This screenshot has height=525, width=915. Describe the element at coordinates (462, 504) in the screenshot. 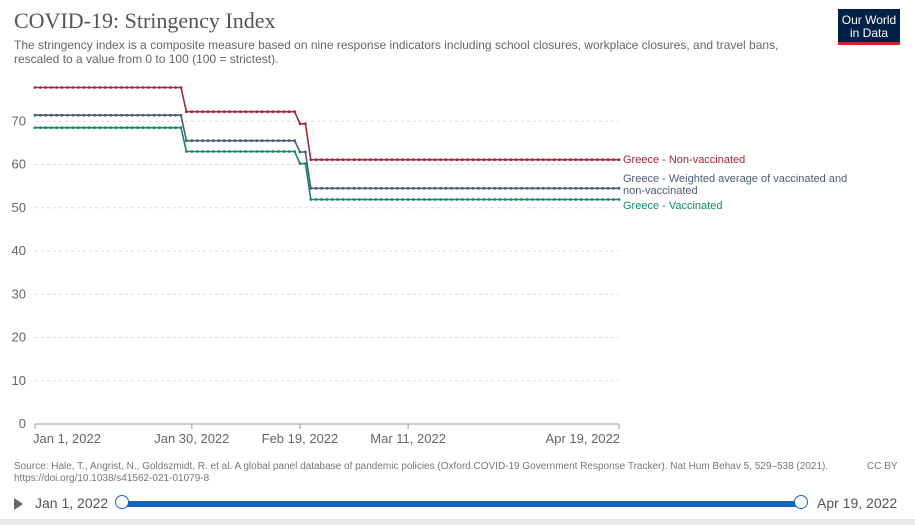

I see `timeline-track` at that location.